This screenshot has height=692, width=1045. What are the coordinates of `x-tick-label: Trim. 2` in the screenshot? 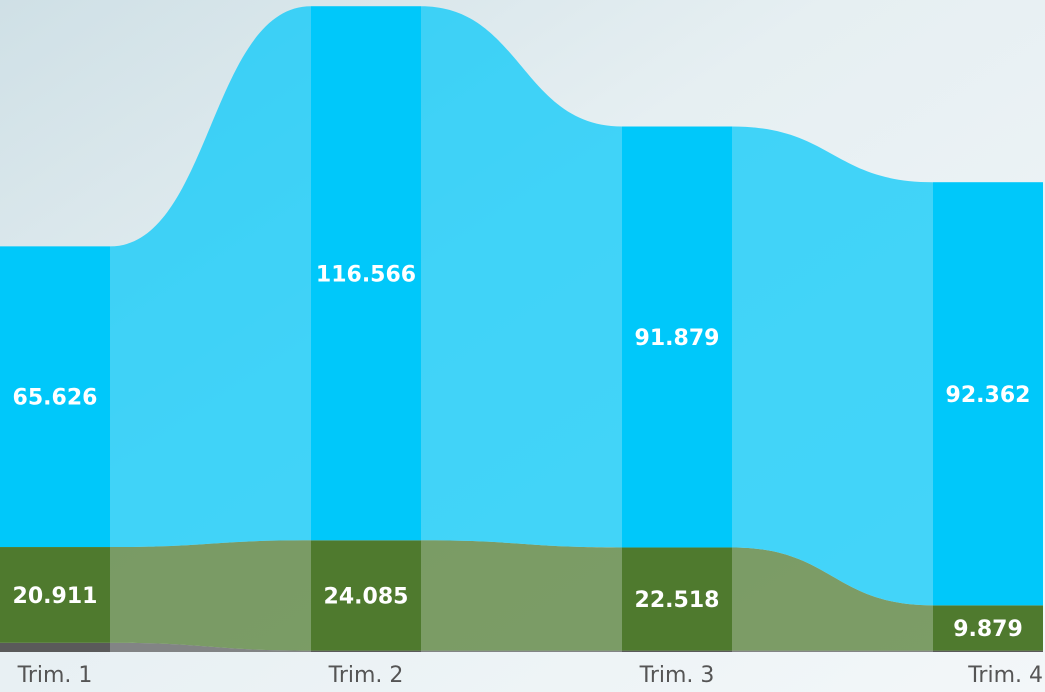 It's located at (366, 675).